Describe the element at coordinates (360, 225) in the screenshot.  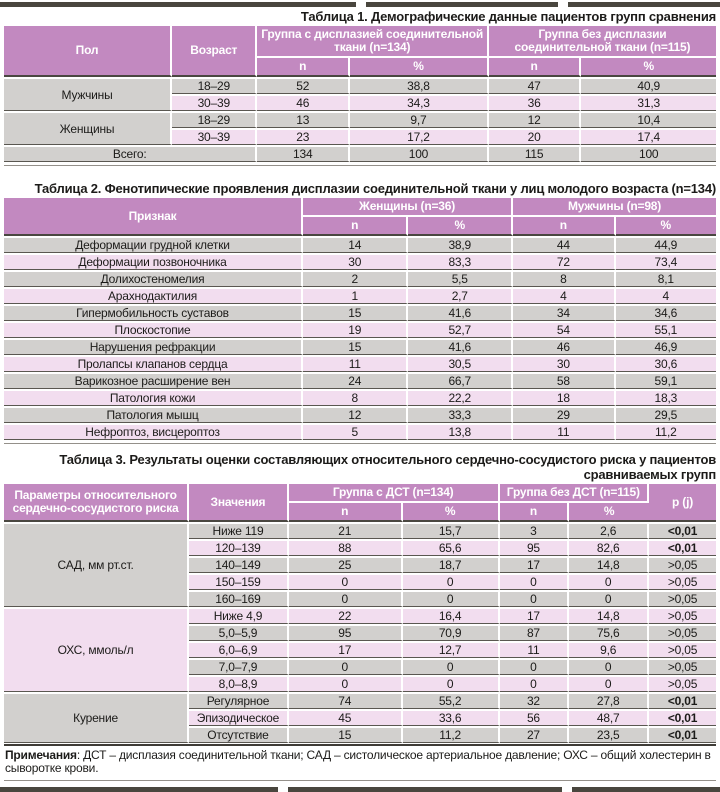
I see `table2-subheader-row: n % n %` at that location.